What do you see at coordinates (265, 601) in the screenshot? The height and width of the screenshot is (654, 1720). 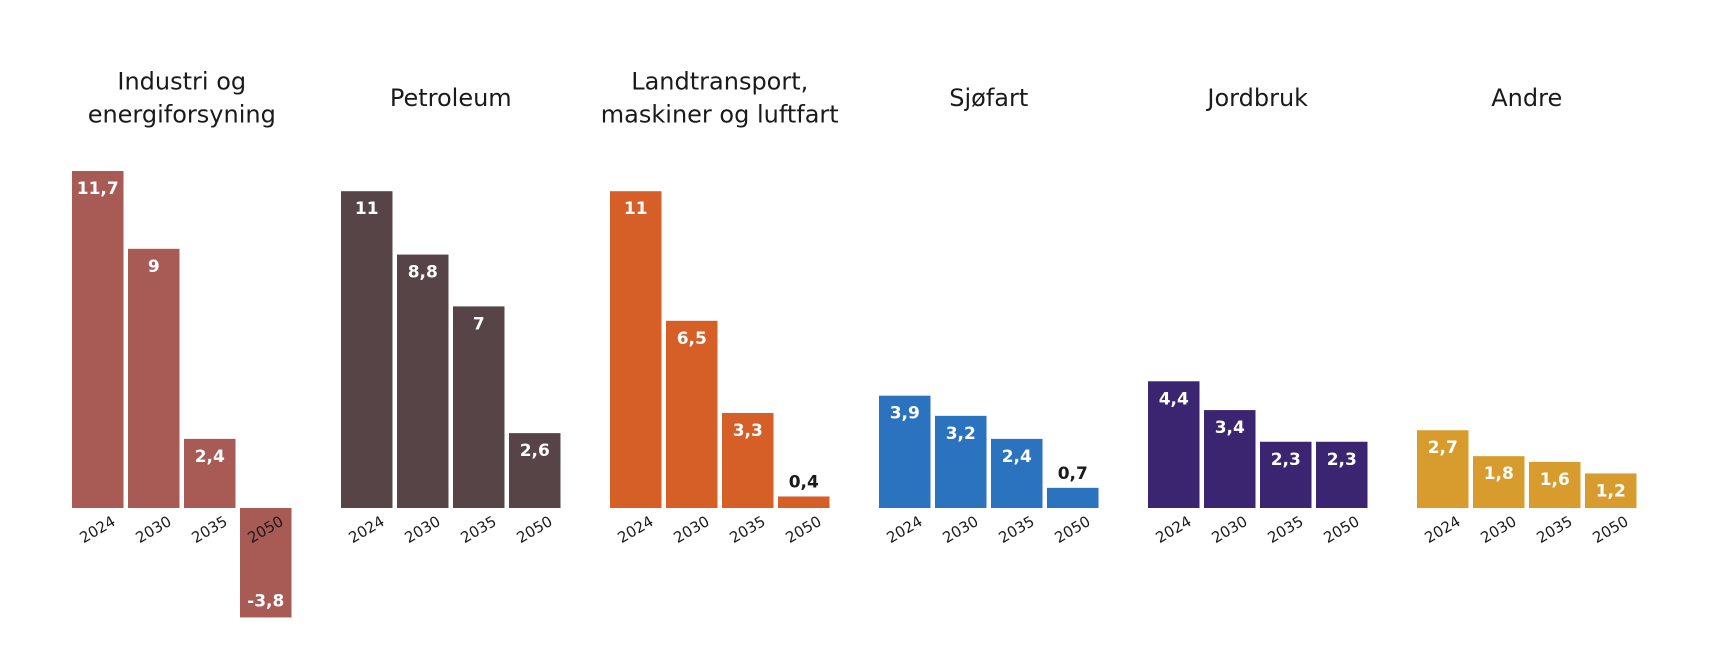 I see `value-label: -3,8` at bounding box center [265, 601].